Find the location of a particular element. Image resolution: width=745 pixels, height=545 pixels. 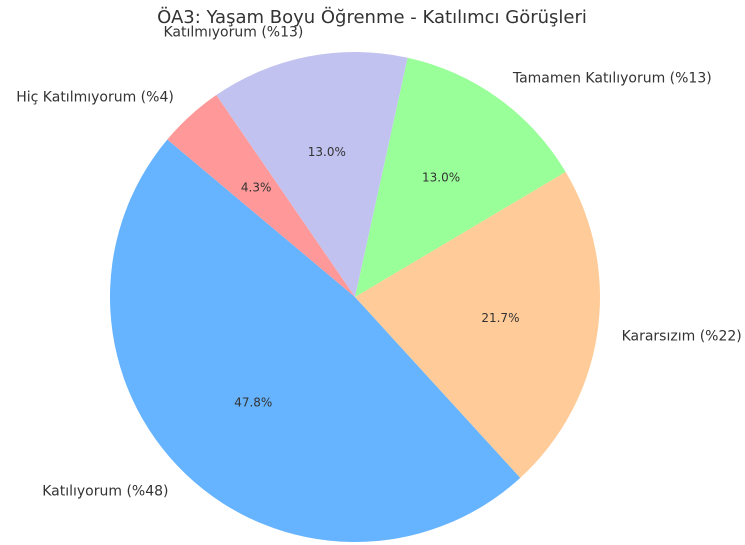

slice-label: Katılıyorum (%48) is located at coordinates (105, 492).